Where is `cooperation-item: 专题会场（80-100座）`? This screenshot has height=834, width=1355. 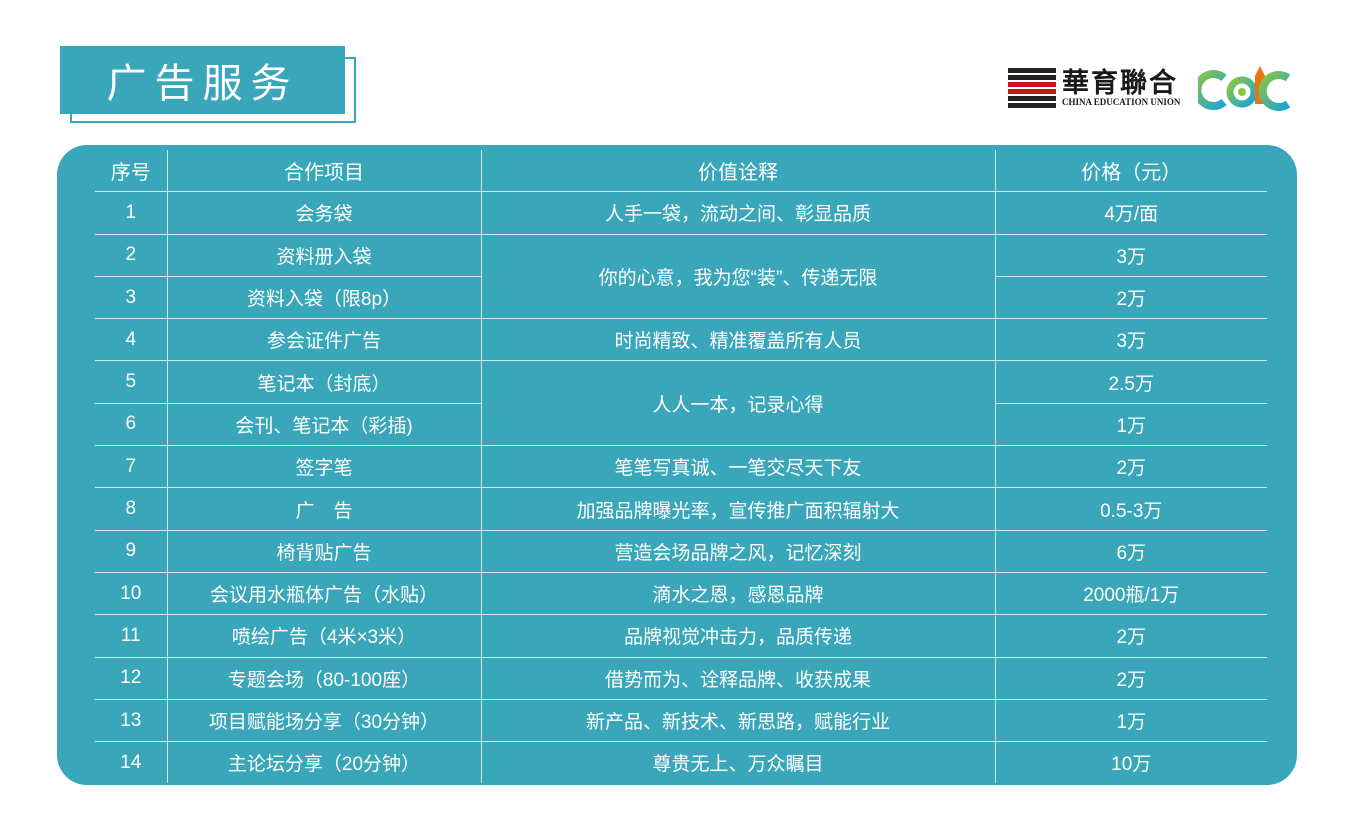 cooperation-item: 专题会场（80-100座） is located at coordinates (323, 678).